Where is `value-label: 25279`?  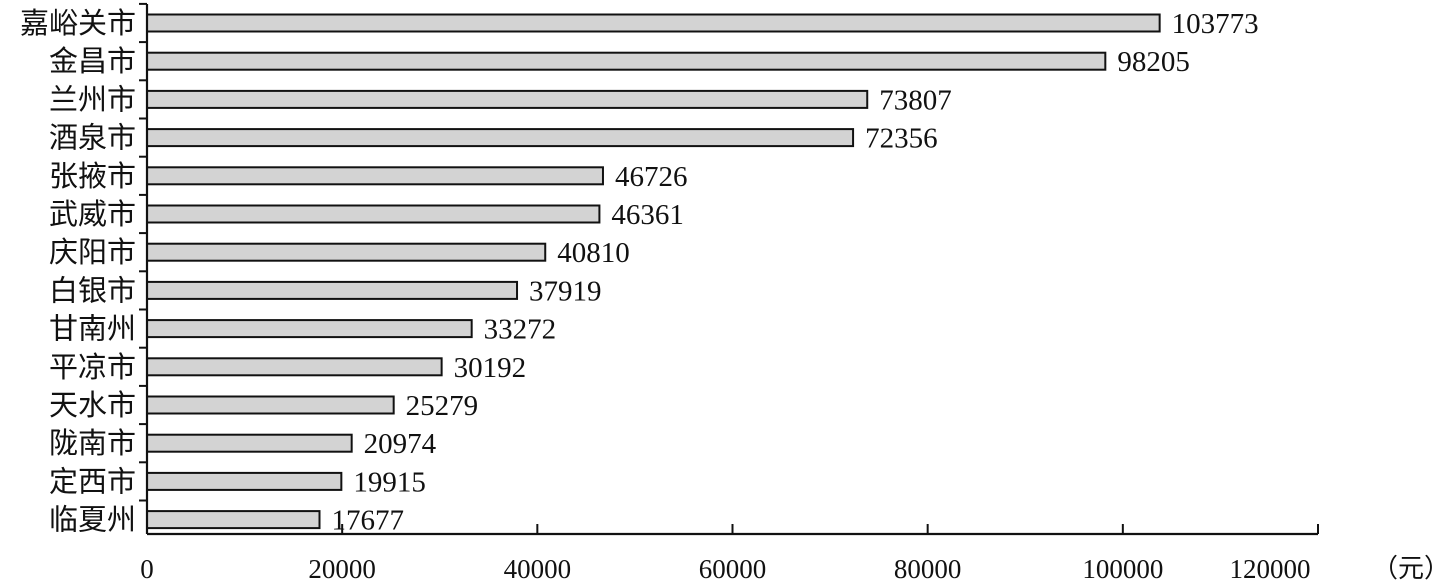 value-label: 25279 is located at coordinates (442, 406).